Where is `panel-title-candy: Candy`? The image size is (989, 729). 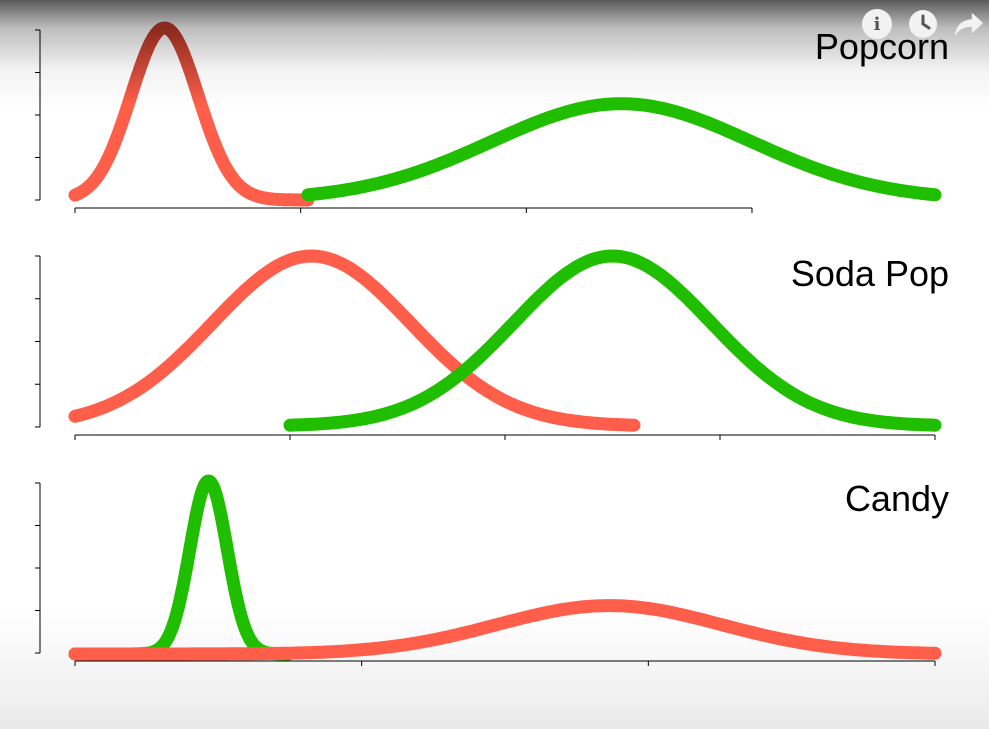 panel-title-candy: Candy is located at coordinates (896, 498).